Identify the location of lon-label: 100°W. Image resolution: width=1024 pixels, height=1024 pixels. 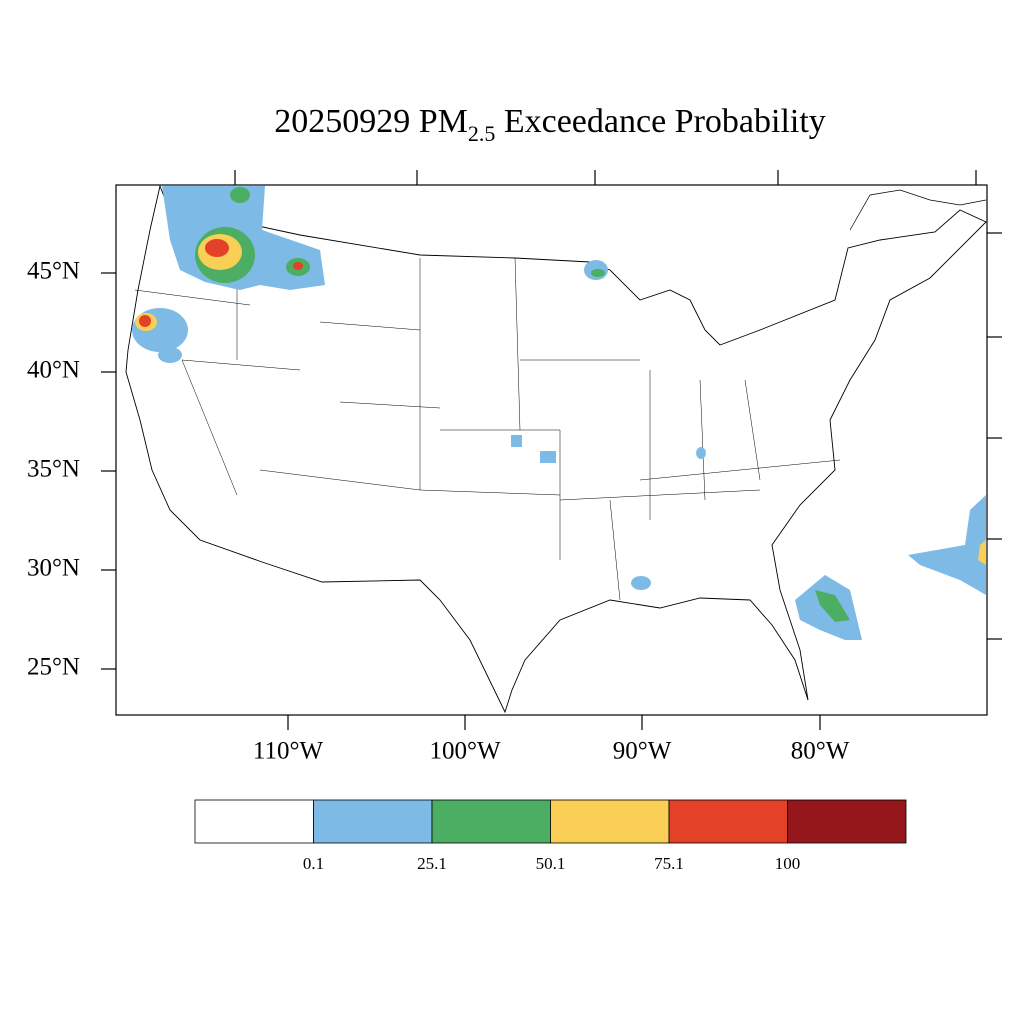
(464, 751).